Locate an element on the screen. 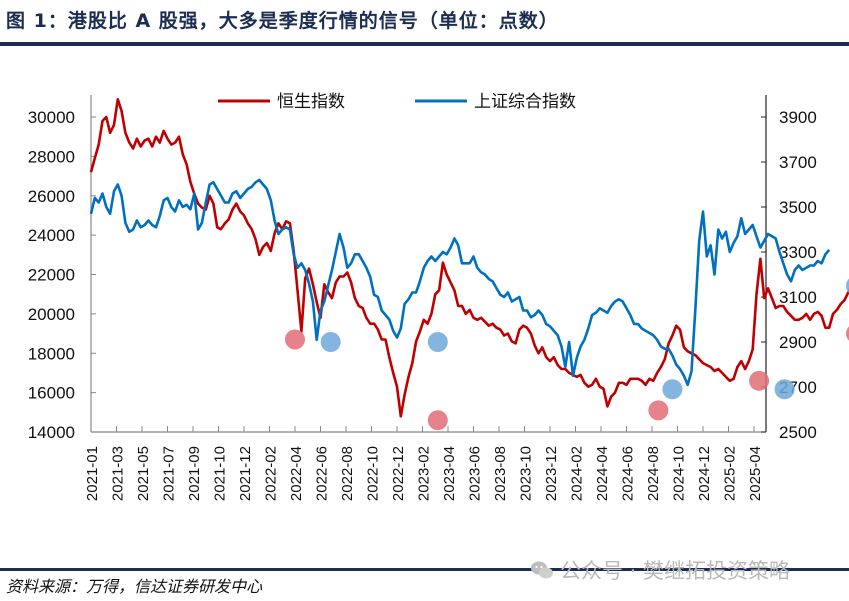  left-tick-label: 16000 is located at coordinates (51, 393).